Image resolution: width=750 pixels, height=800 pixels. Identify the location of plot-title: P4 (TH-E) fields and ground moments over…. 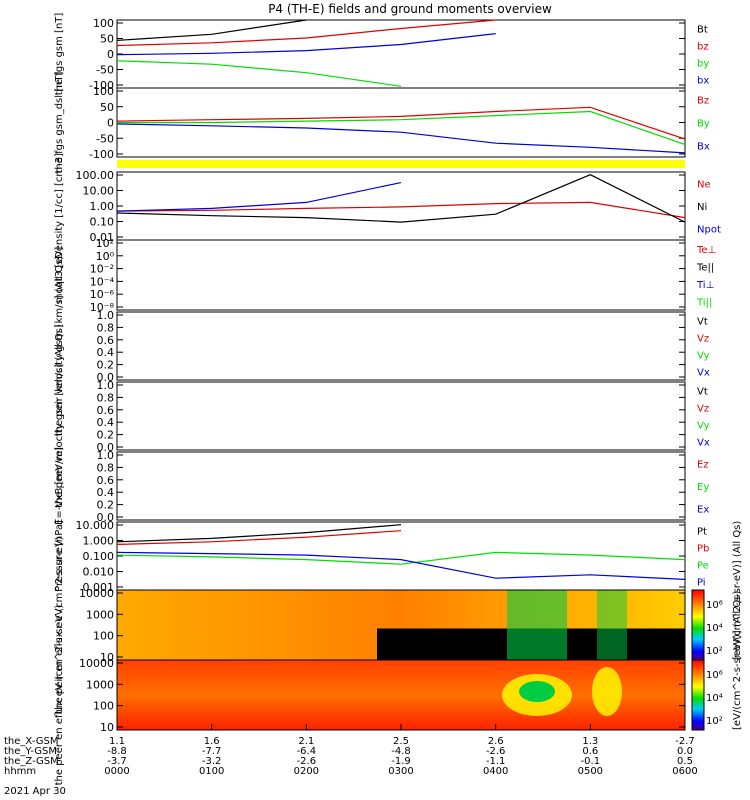
(410, 9).